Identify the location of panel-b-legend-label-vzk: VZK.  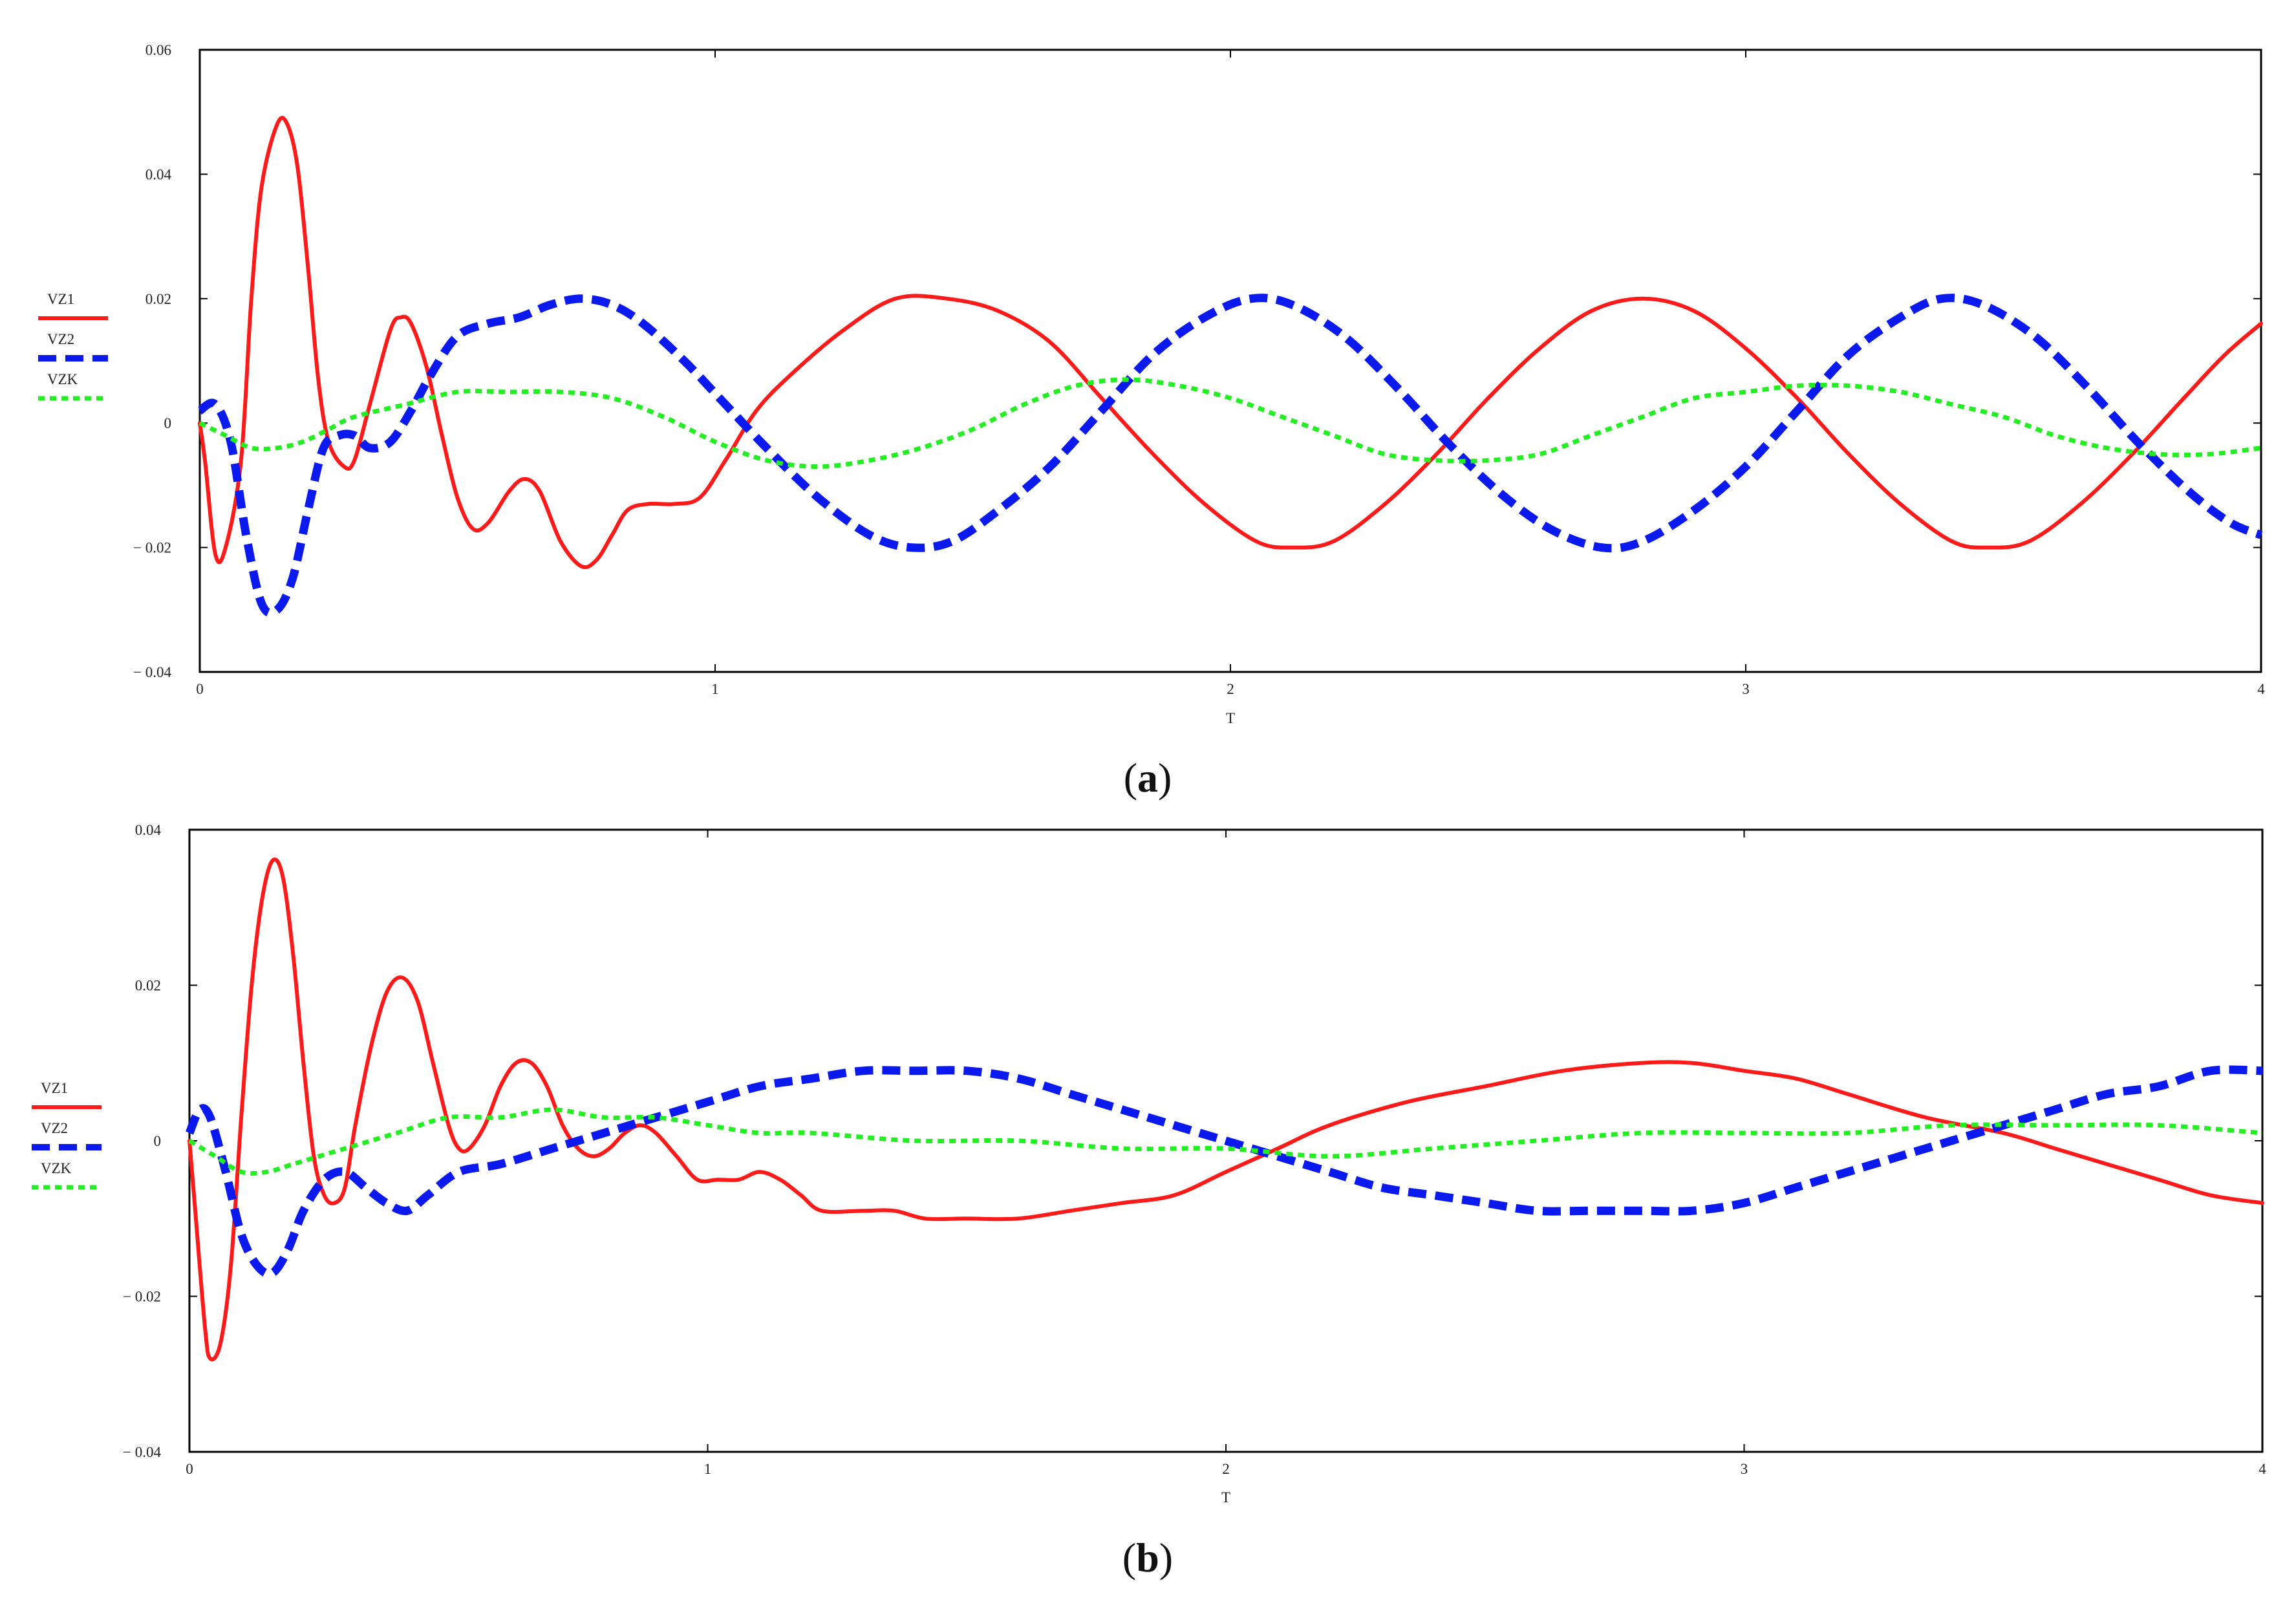
(57, 1168).